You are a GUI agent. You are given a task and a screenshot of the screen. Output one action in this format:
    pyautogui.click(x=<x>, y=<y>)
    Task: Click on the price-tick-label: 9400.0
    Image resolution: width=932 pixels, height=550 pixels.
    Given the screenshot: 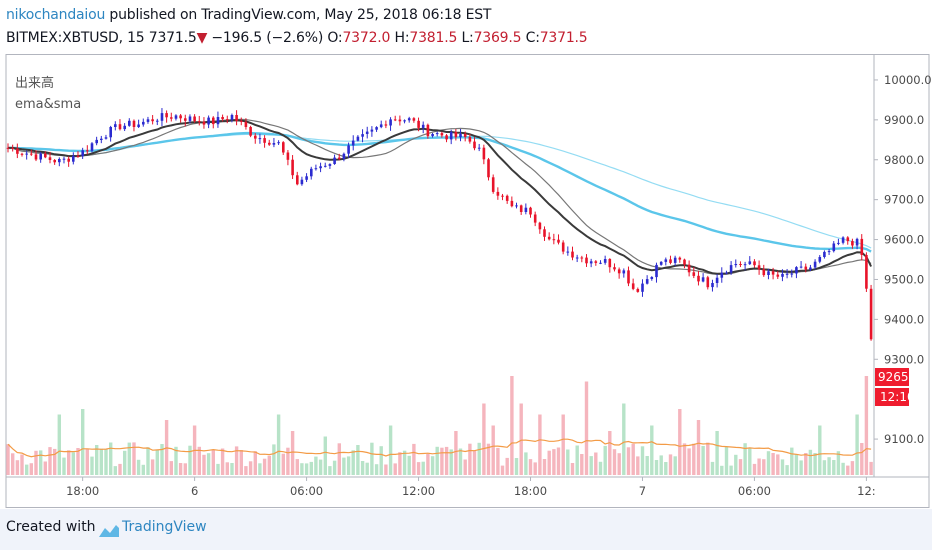 What is the action you would take?
    pyautogui.click(x=904, y=319)
    